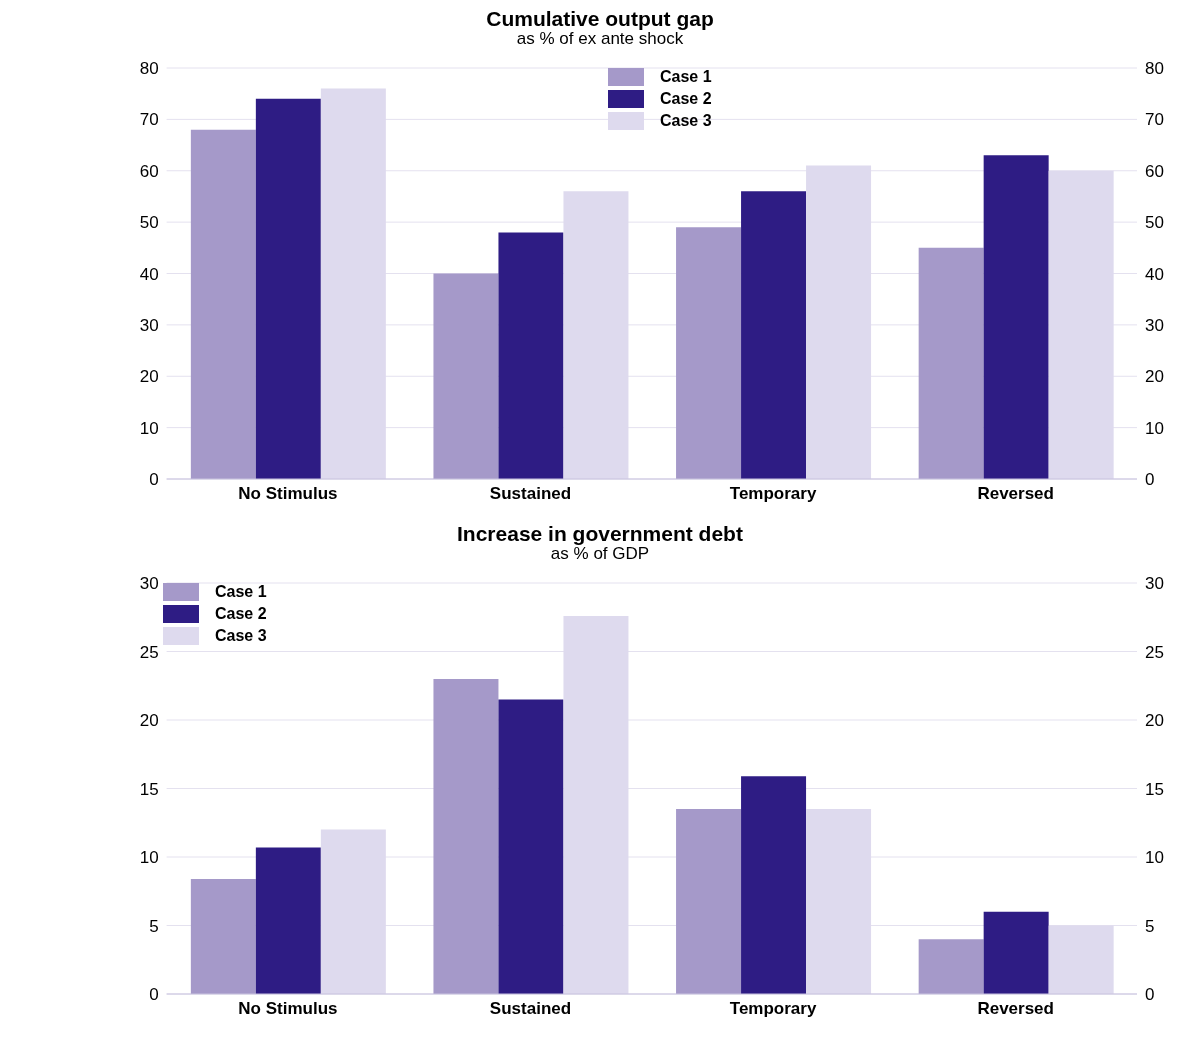 This screenshot has height=1041, width=1200. Describe the element at coordinates (149, 789) in the screenshot. I see `y-tick-label: 15` at that location.